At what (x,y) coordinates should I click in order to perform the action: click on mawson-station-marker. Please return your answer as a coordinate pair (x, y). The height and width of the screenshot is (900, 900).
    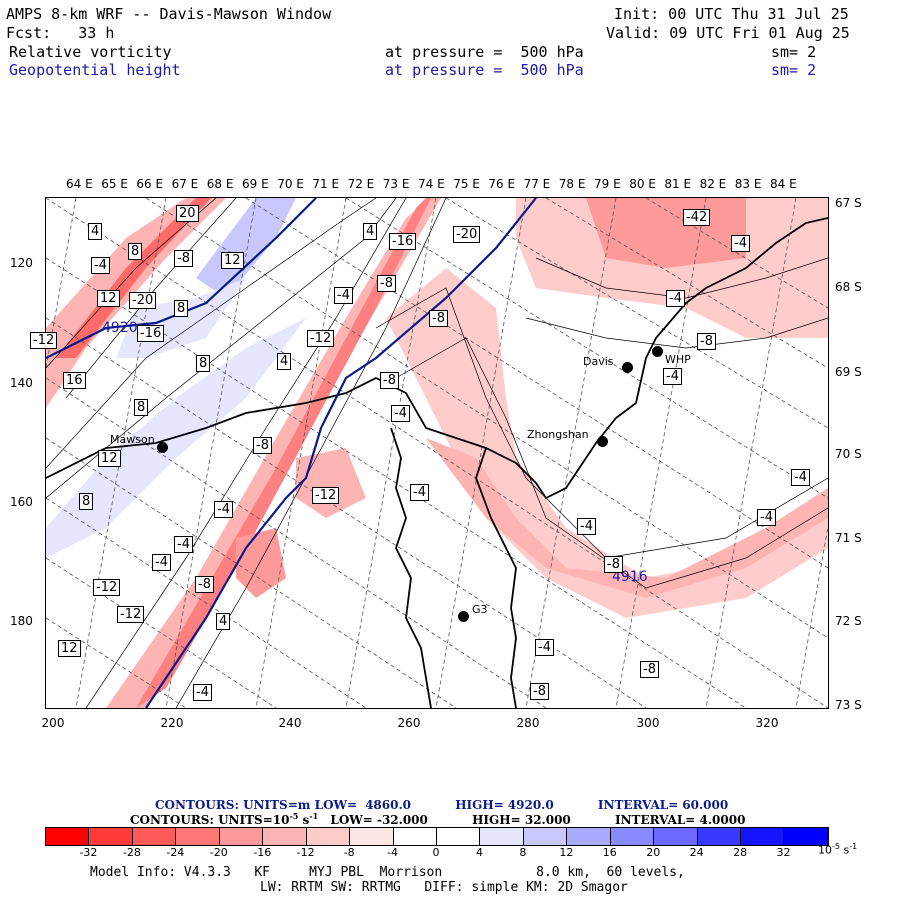
    Looking at the image, I should click on (162, 447).